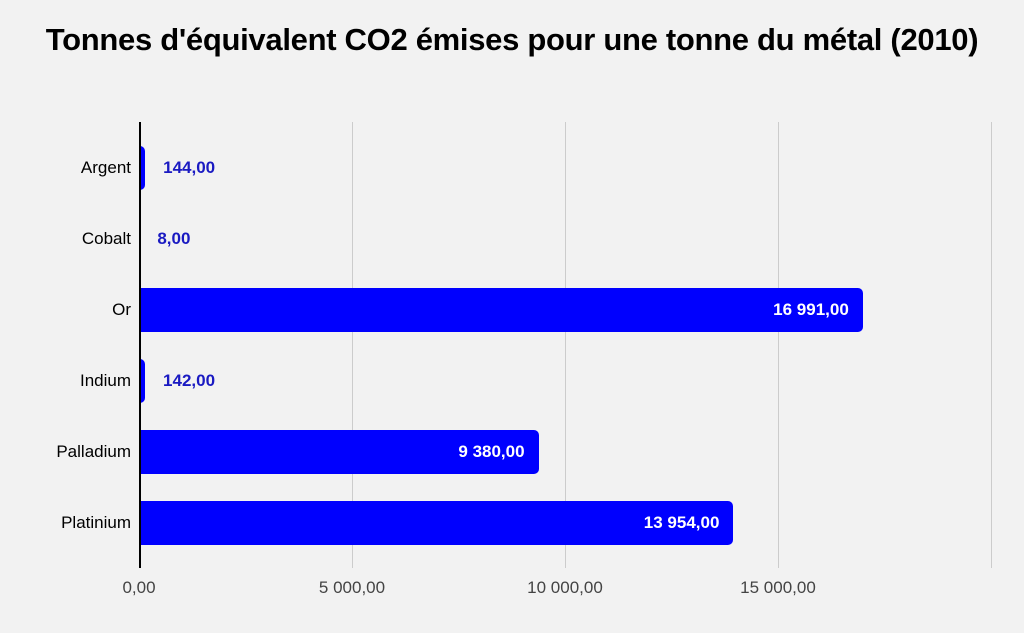 The image size is (1024, 633). What do you see at coordinates (339, 451) in the screenshot?
I see `bar-palladium: 9 380,00` at bounding box center [339, 451].